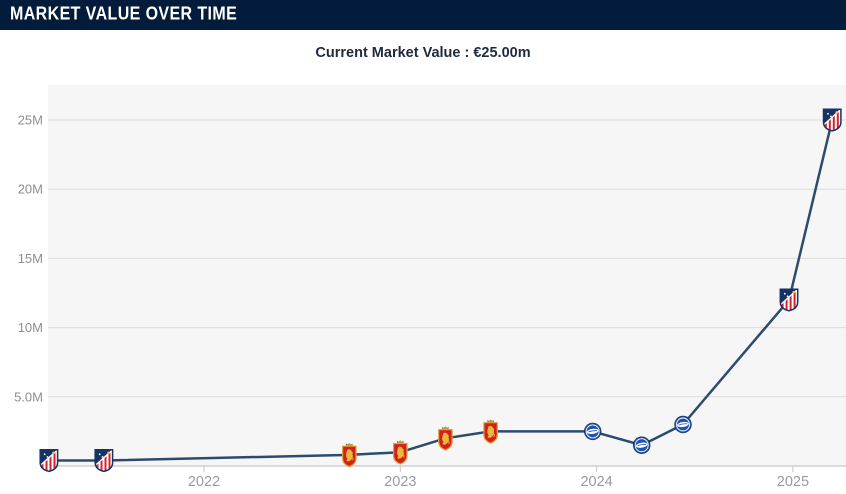  I want to click on x-axis-label: 2024, so click(596, 482).